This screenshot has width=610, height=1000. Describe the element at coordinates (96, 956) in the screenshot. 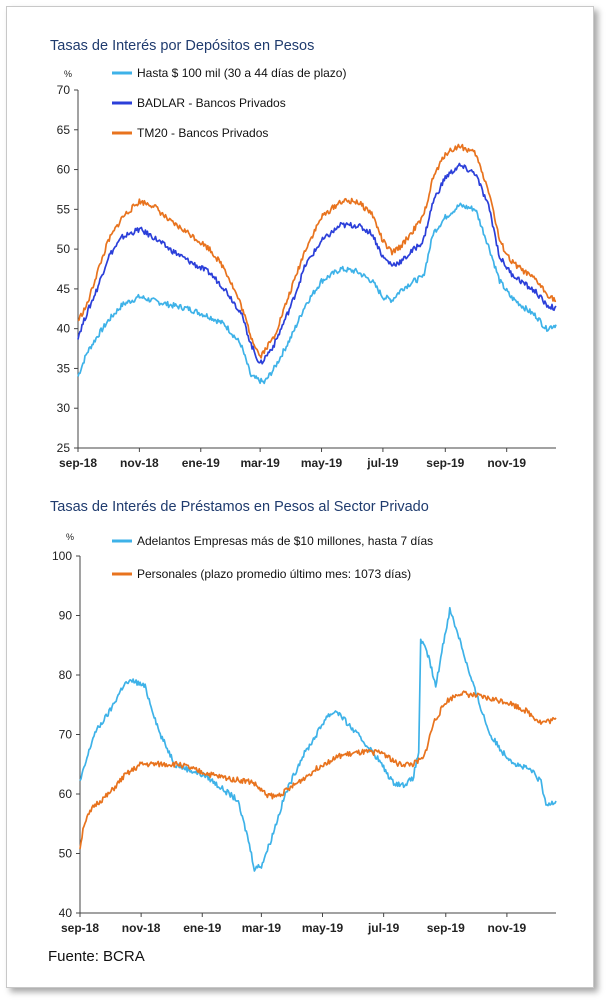

I see `source-note: Fuente: BCRA` at that location.